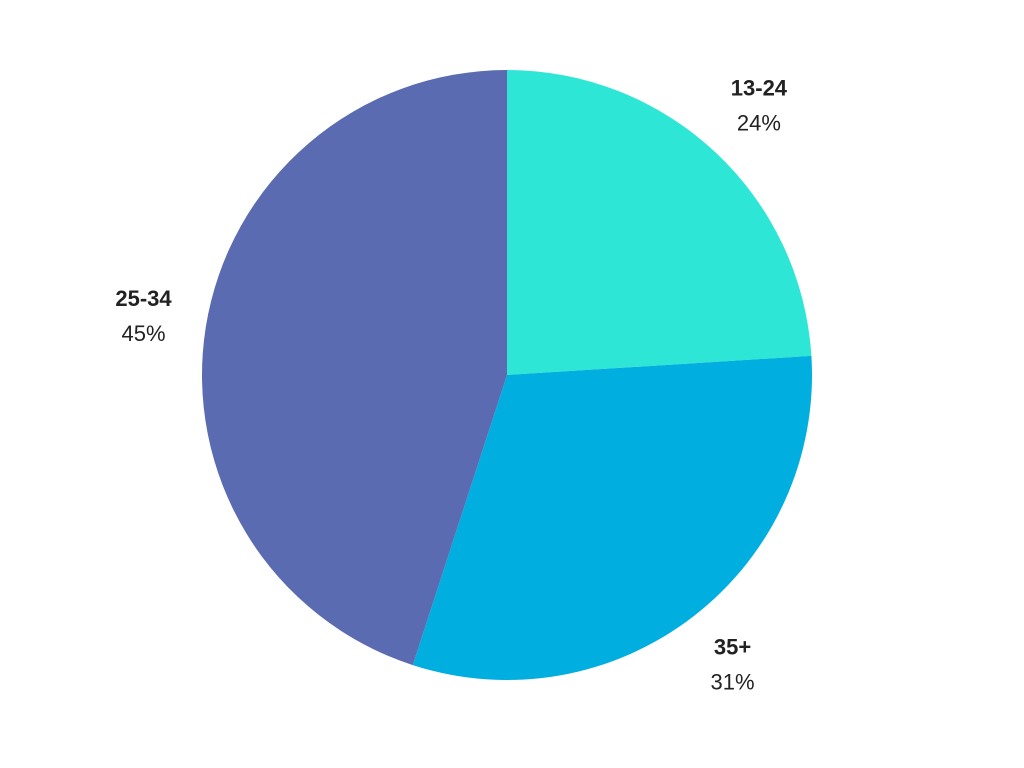  What do you see at coordinates (143, 298) in the screenshot?
I see `slice-label: 25-34` at bounding box center [143, 298].